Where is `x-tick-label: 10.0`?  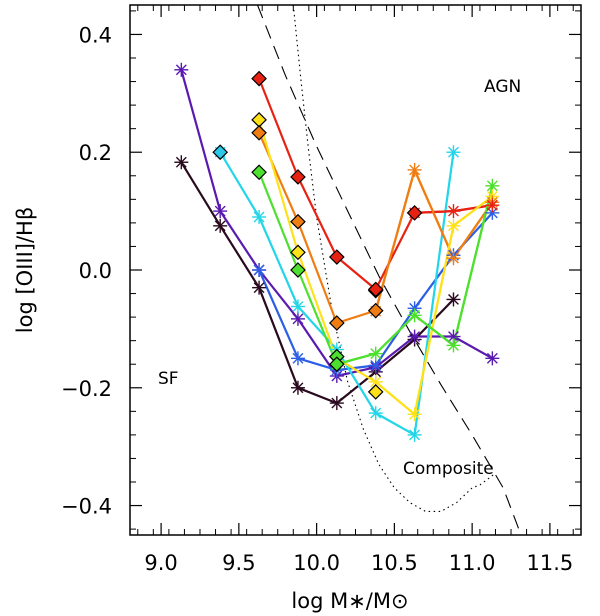 x-tick-label: 10.0 is located at coordinates (316, 563).